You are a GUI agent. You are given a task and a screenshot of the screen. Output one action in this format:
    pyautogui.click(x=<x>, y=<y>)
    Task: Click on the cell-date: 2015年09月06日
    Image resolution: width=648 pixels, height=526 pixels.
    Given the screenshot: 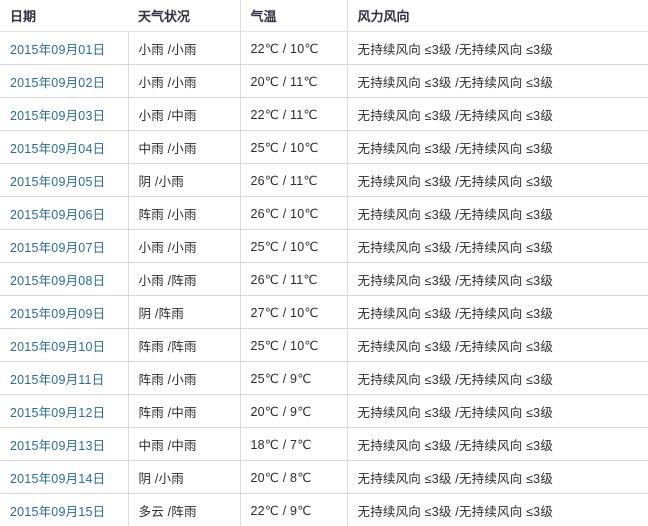 What is the action you would take?
    pyautogui.click(x=64, y=213)
    